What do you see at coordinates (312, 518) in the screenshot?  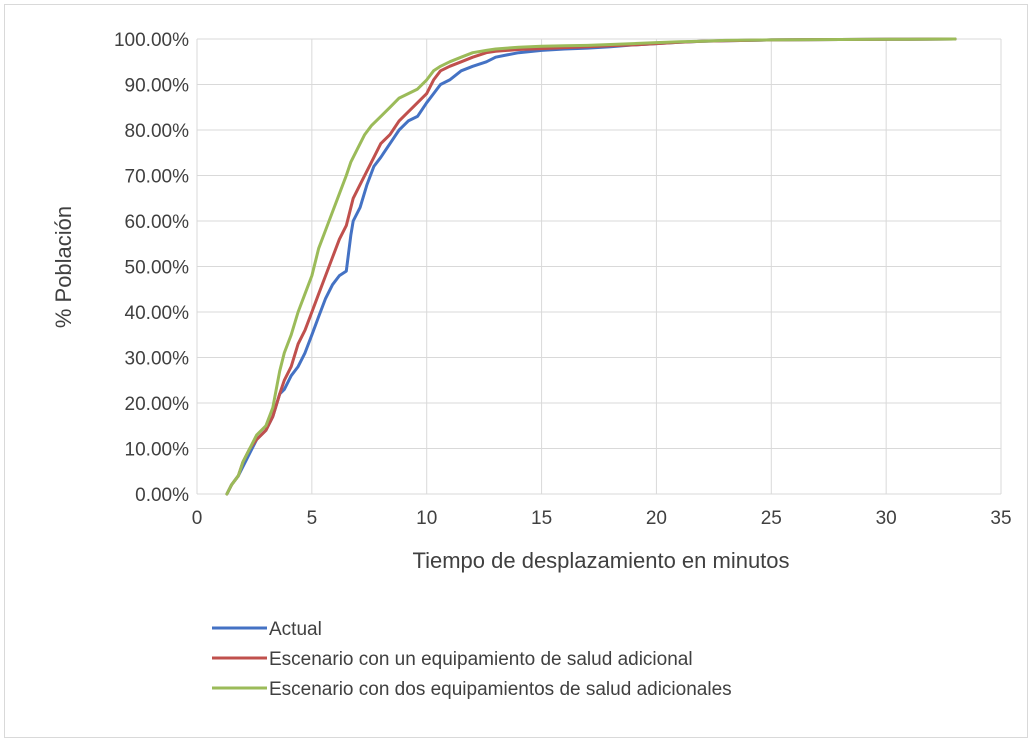 I see `x-tick-label: 5` at bounding box center [312, 518].